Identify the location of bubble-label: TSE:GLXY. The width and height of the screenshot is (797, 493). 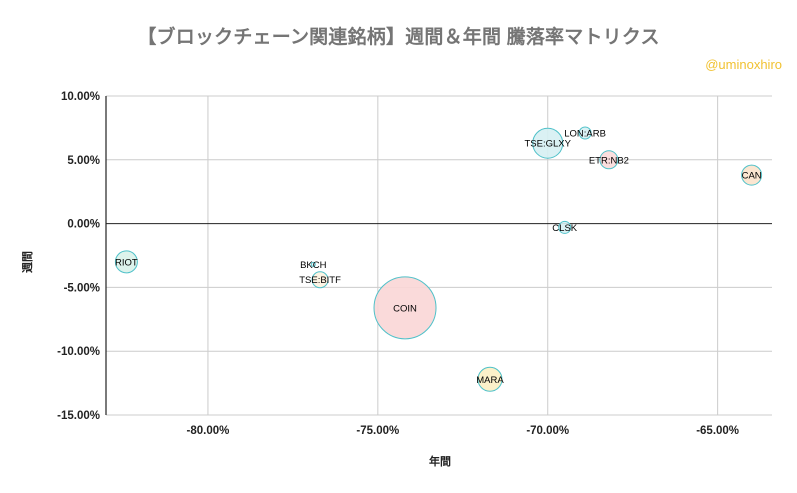
(548, 144).